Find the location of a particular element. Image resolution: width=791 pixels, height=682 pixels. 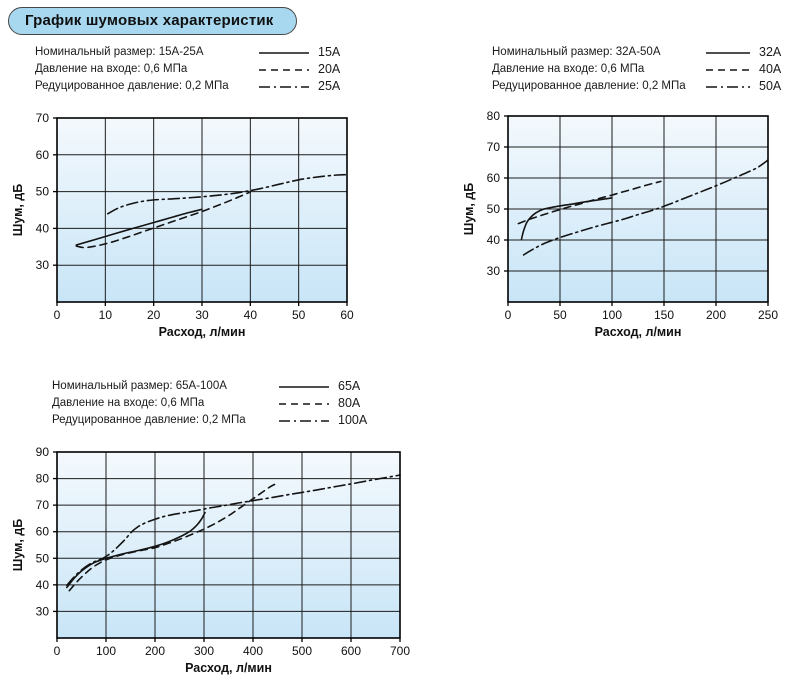

legend-row: Номинальный размер: 15А-25А 15А is located at coordinates (187, 51).